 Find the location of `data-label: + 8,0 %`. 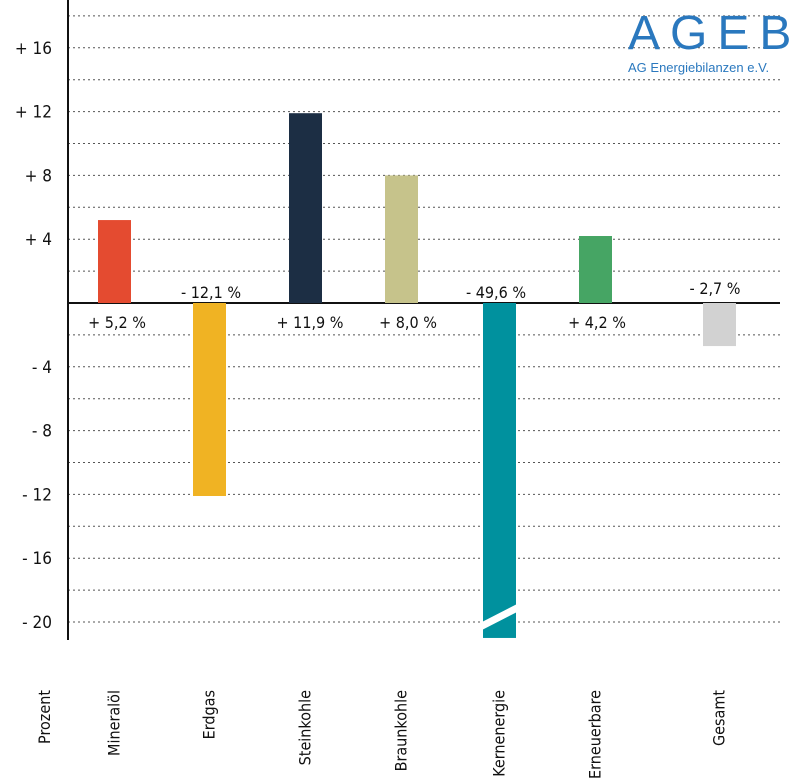

data-label: + 8,0 % is located at coordinates (408, 322).